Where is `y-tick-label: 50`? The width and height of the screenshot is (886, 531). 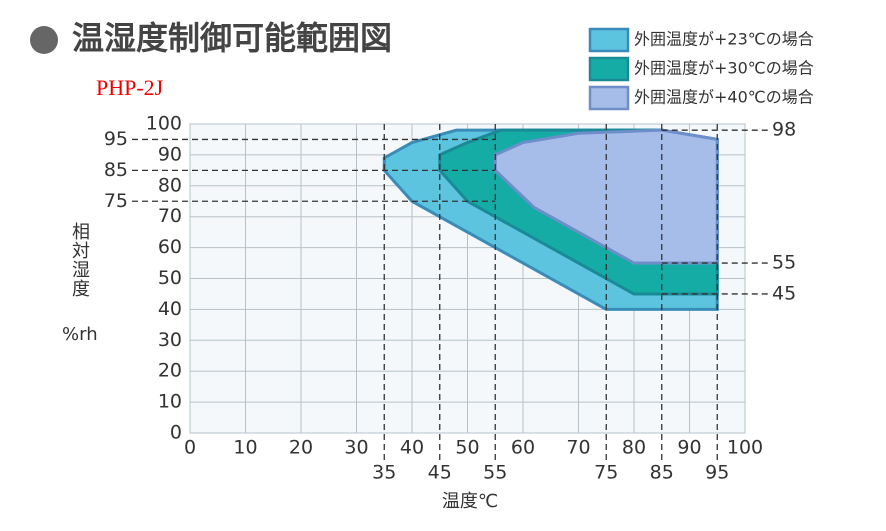
y-tick-label: 50 is located at coordinates (170, 278).